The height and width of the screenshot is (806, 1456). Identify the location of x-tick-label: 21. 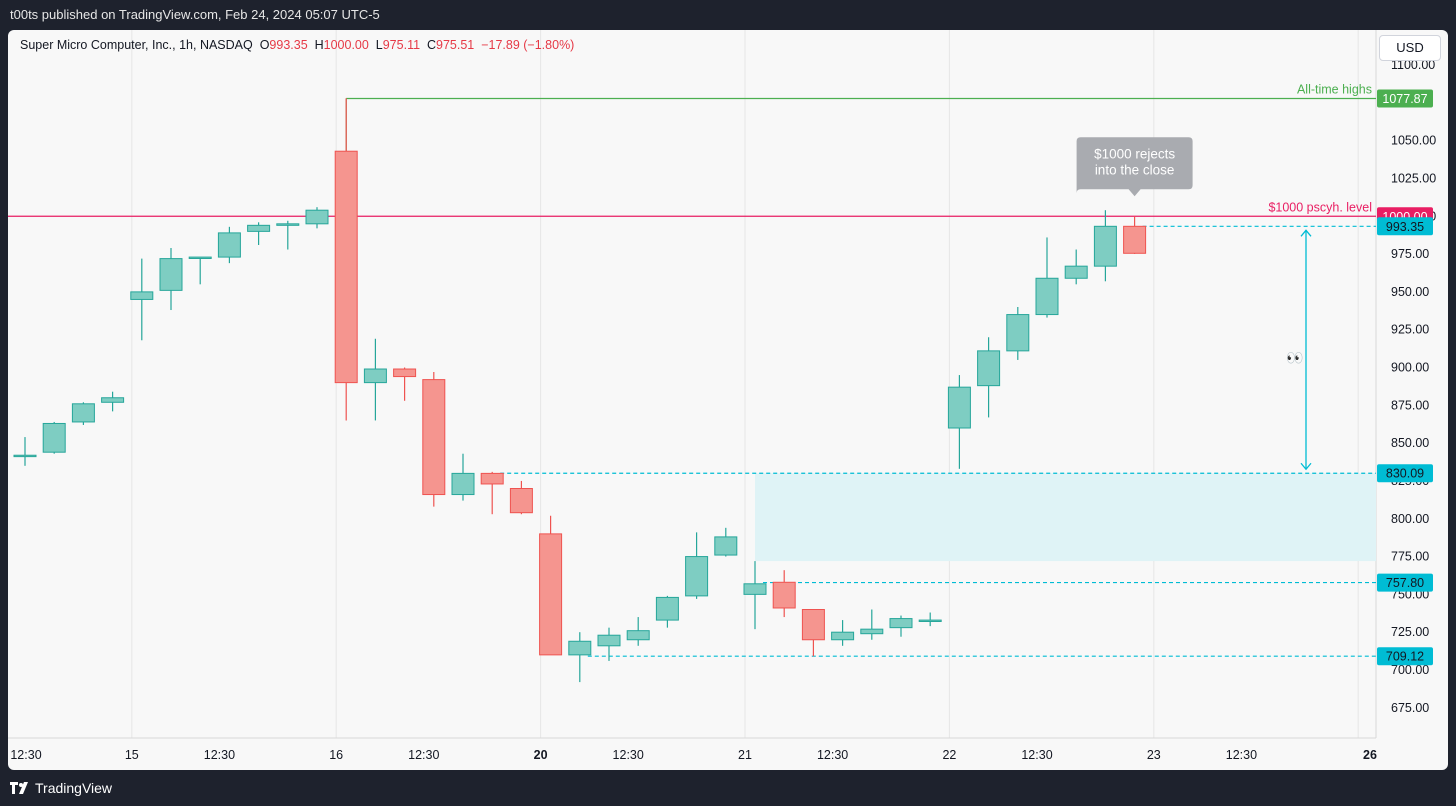
(745, 755).